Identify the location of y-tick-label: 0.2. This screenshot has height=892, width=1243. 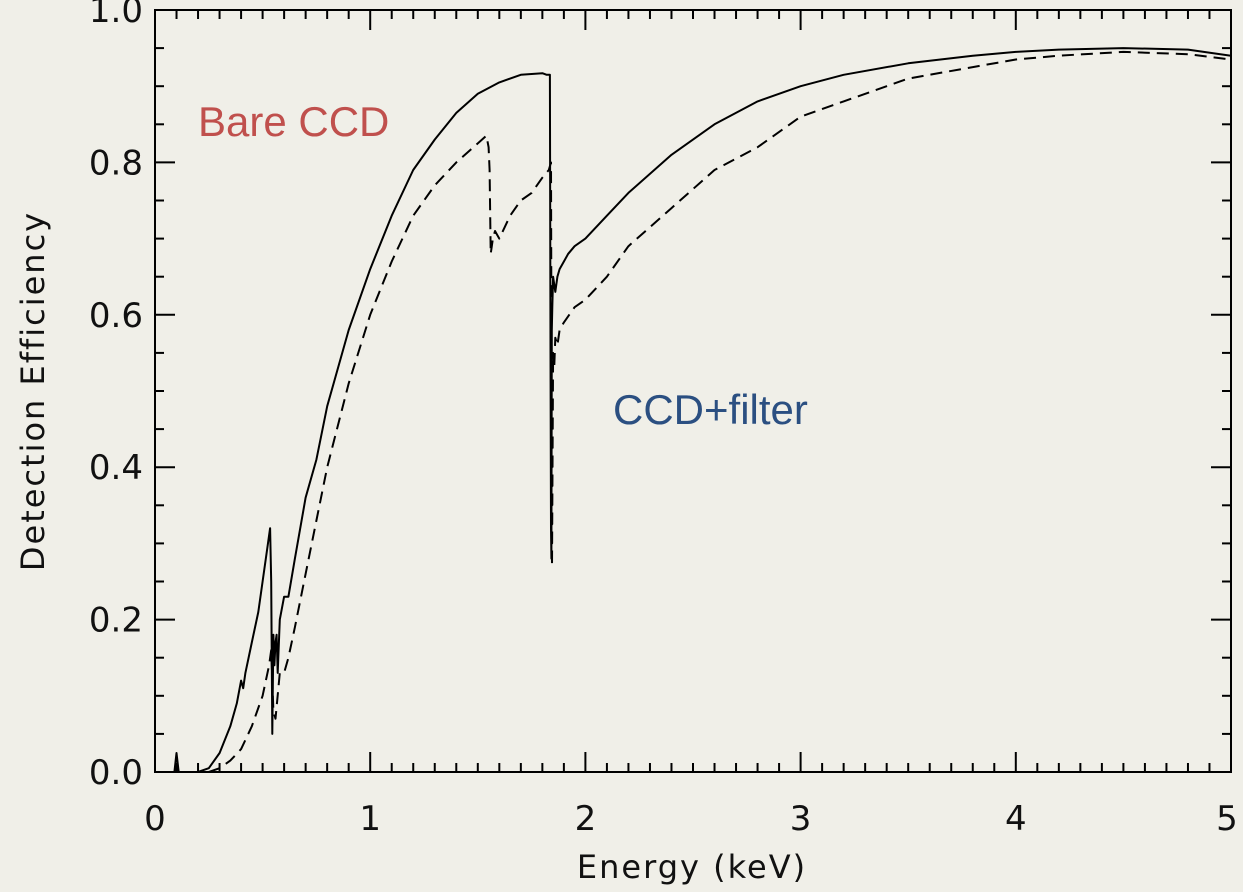
(116, 621).